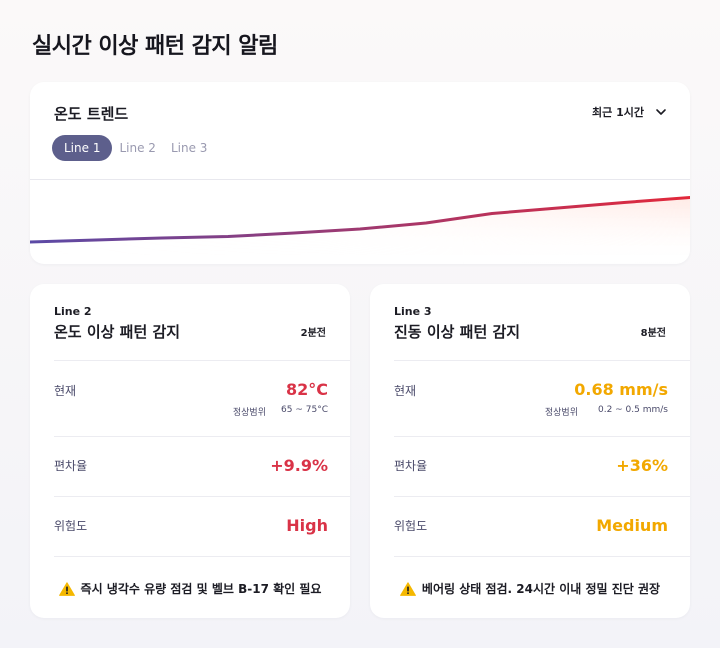 The height and width of the screenshot is (648, 720). I want to click on deviation-value: +36%, so click(642, 465).